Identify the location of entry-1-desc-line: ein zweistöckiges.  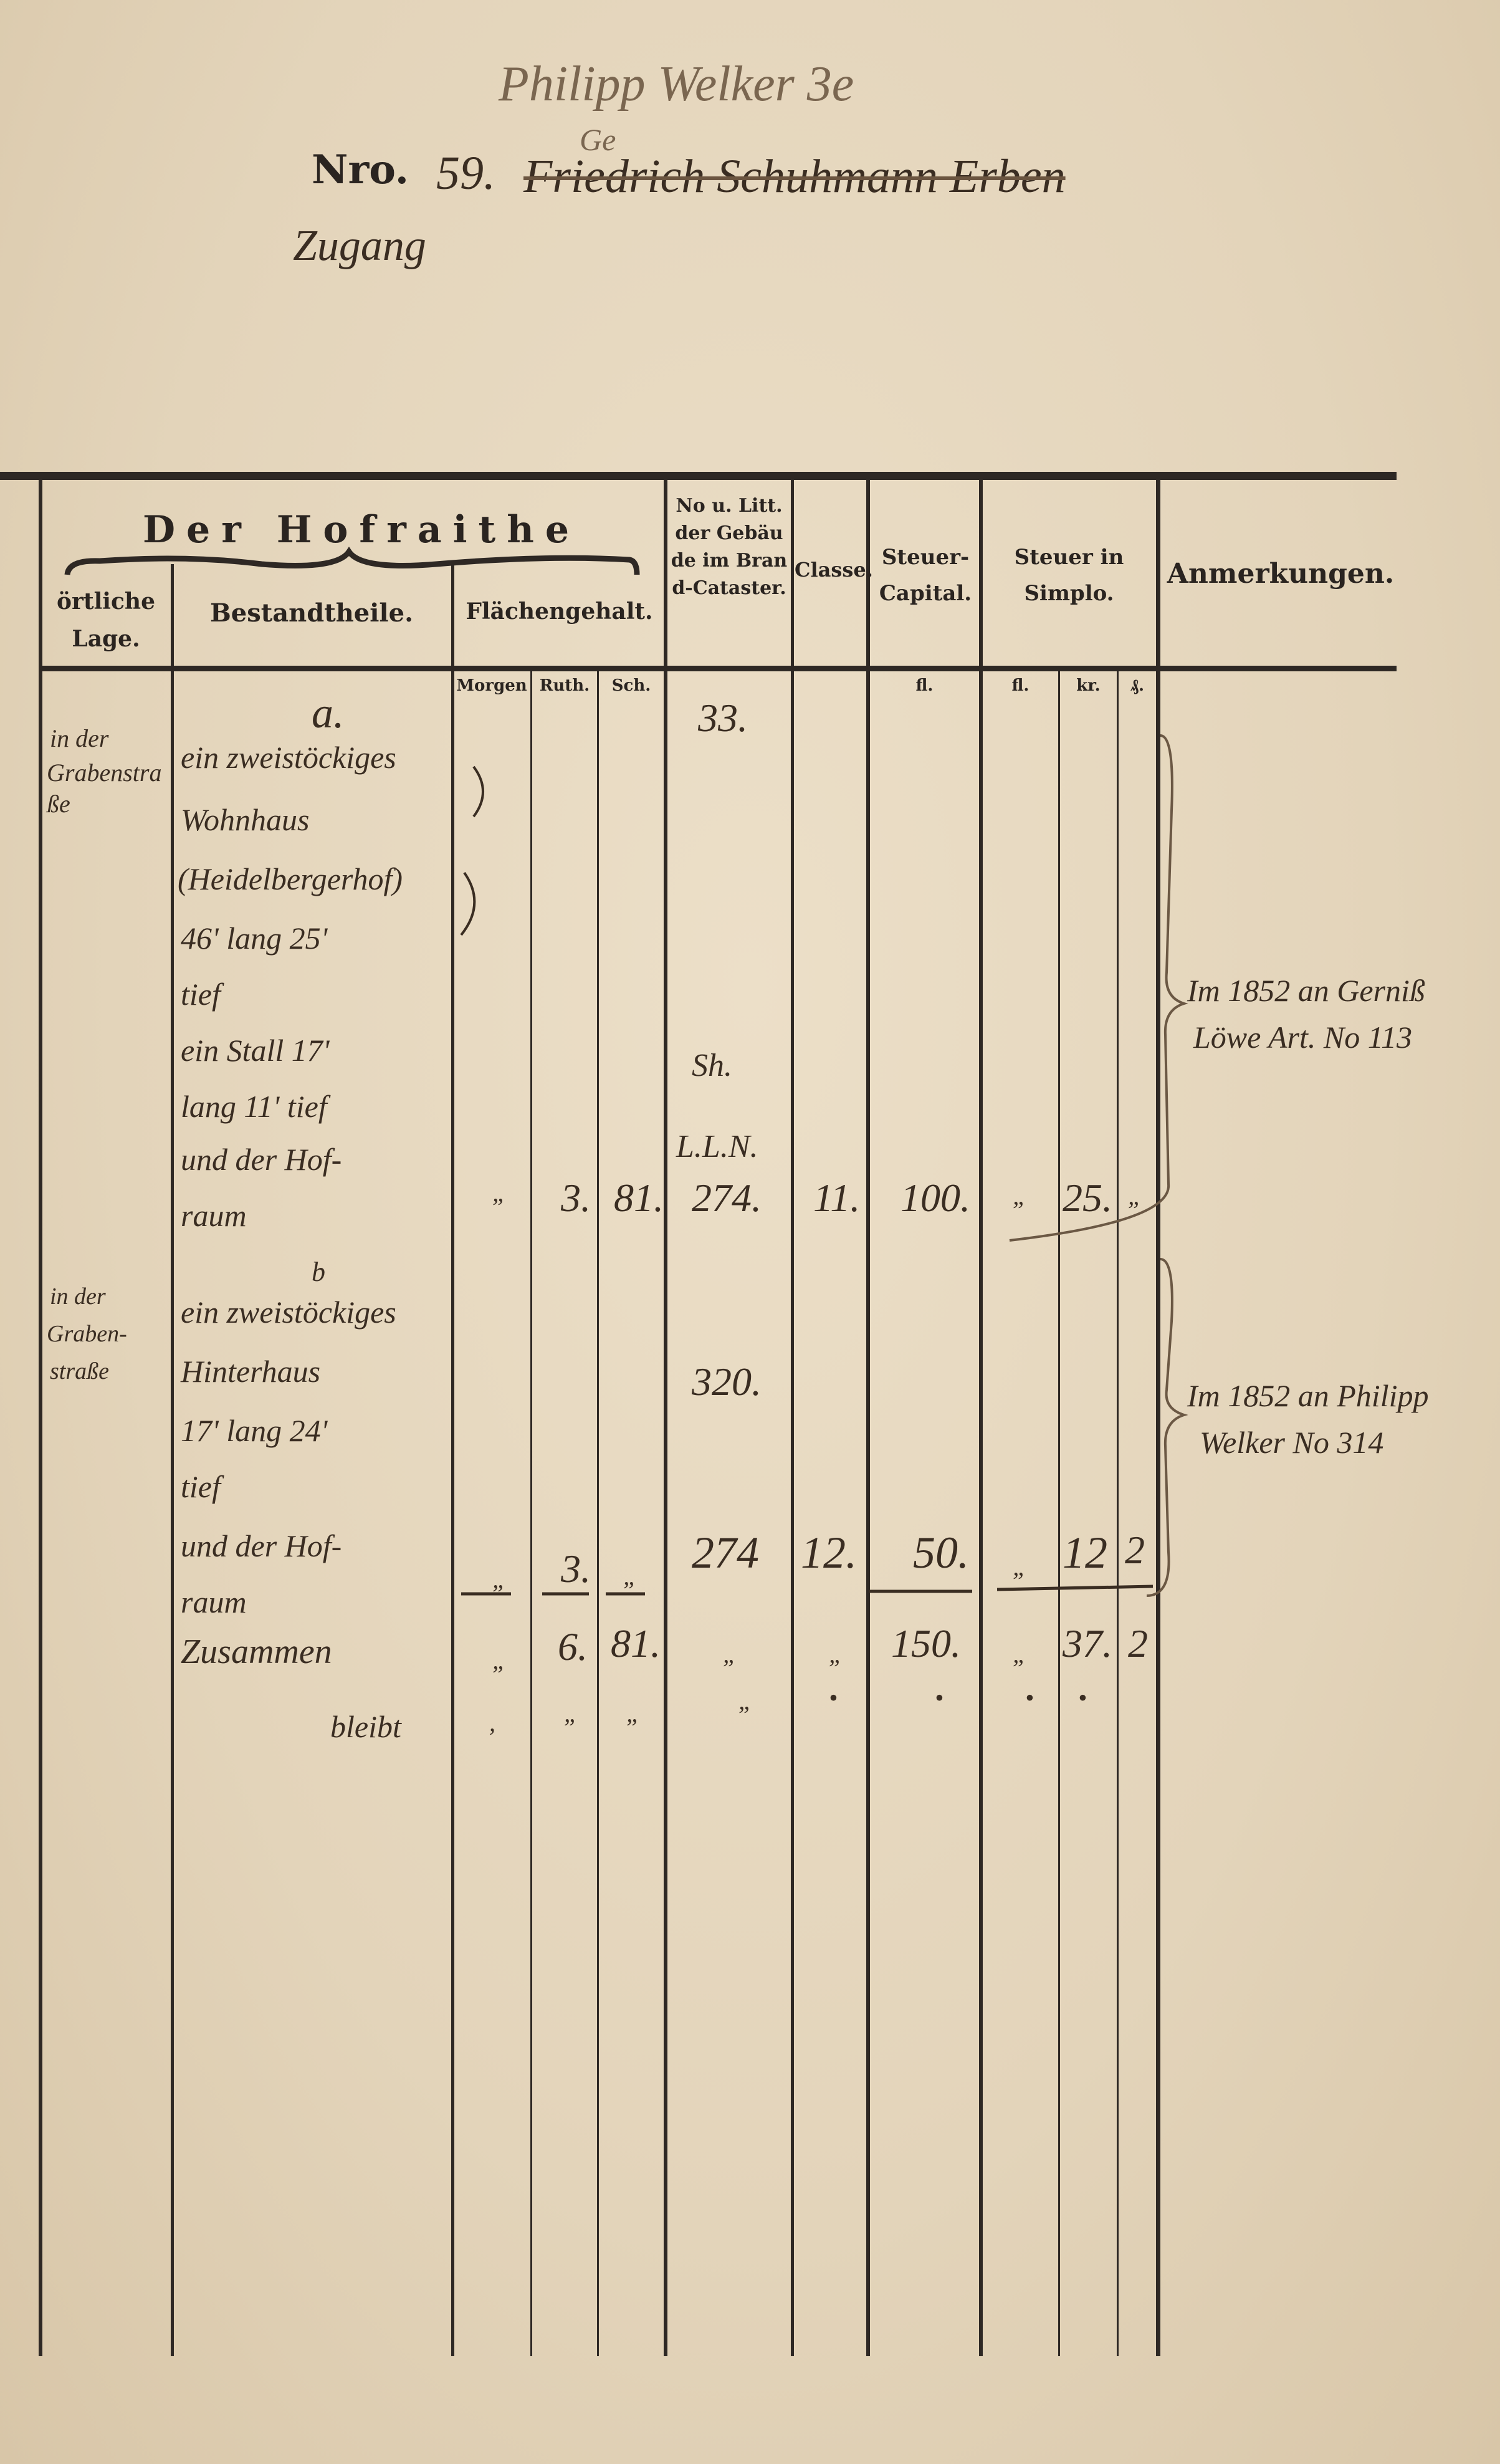
(288, 758).